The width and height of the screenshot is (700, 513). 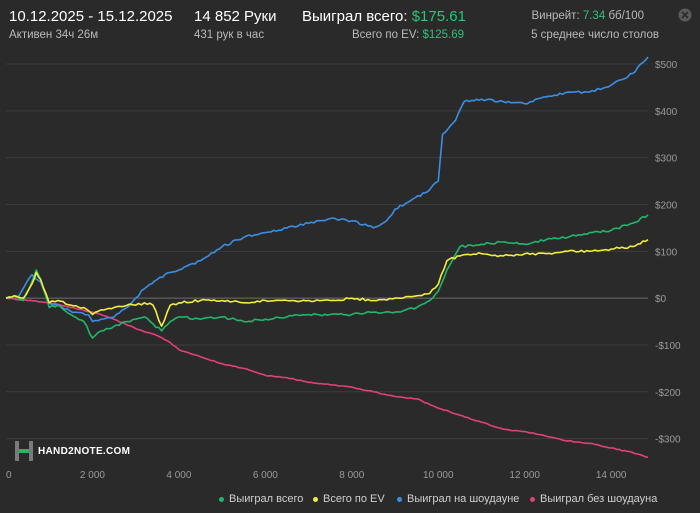 I want to click on total-ev-value: $125.69, so click(x=443, y=35).